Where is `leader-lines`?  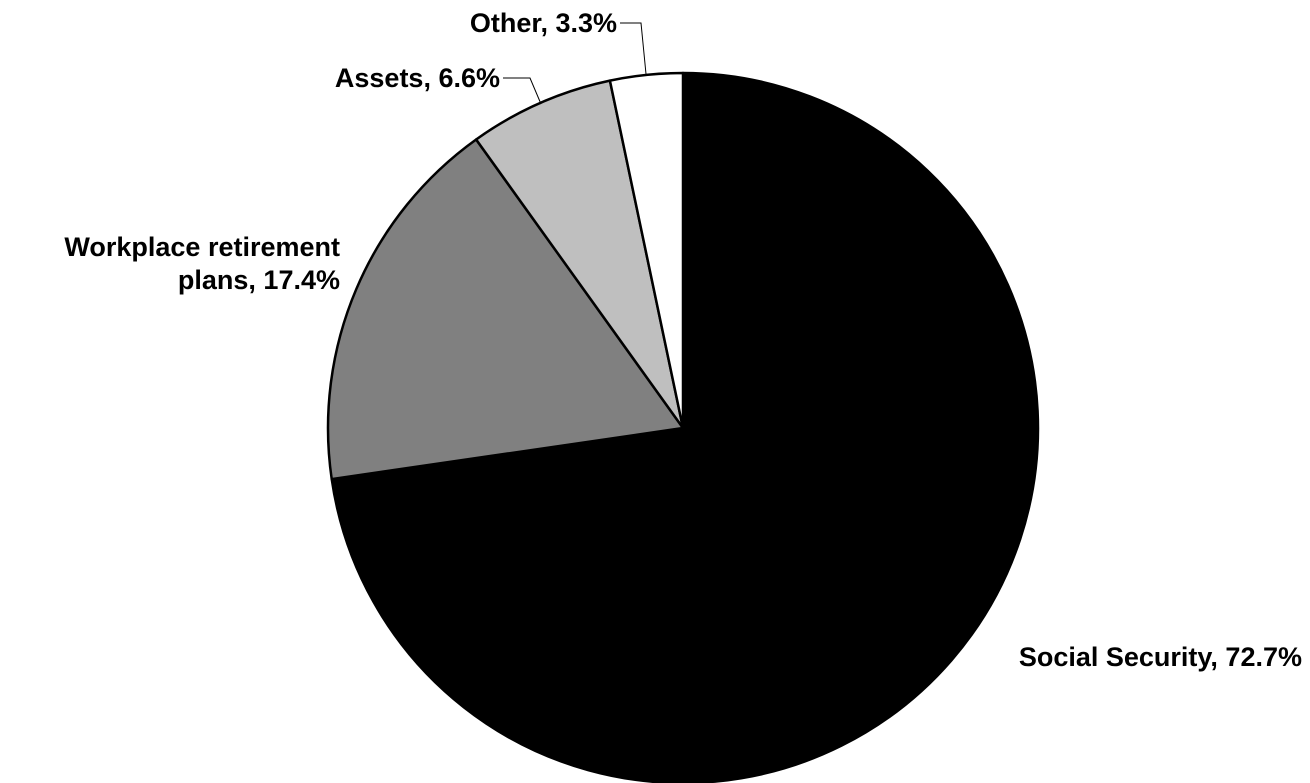 leader-lines is located at coordinates (575, 63).